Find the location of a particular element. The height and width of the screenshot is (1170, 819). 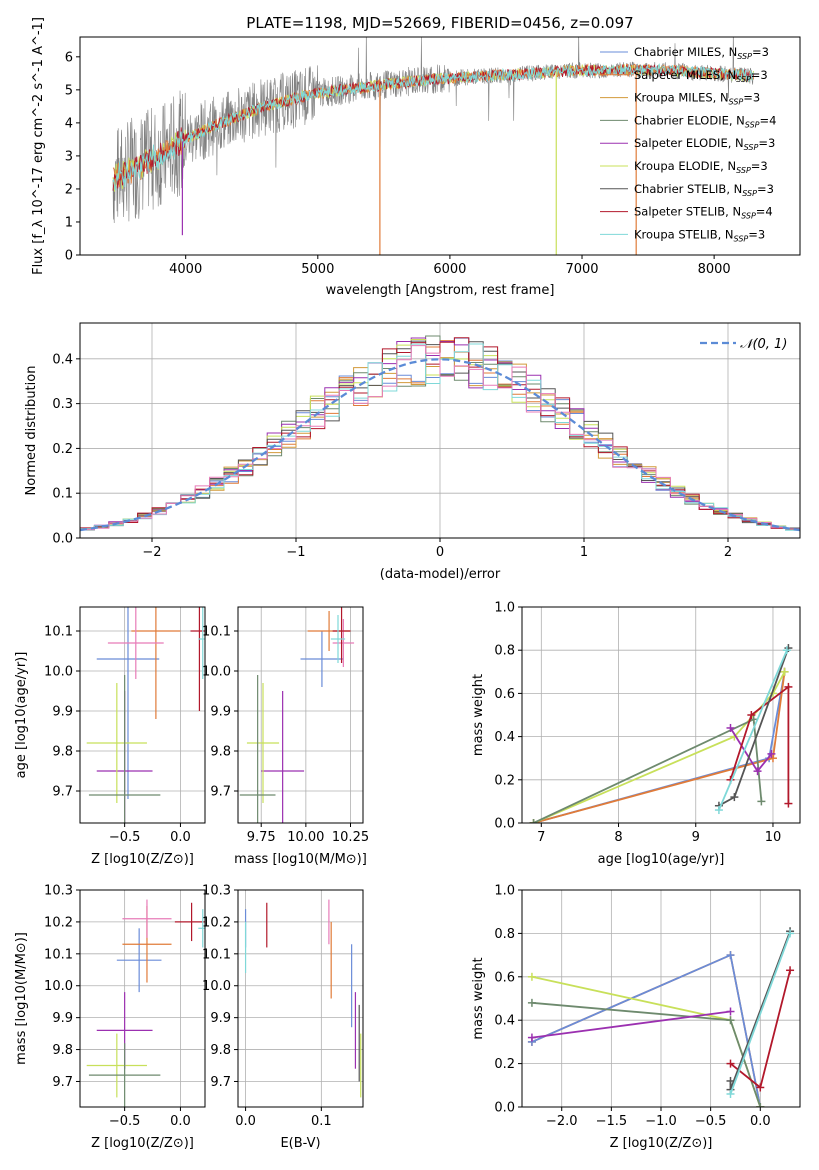

legend-entry: Chabrier STELIB, NSSP=3 is located at coordinates (704, 190).